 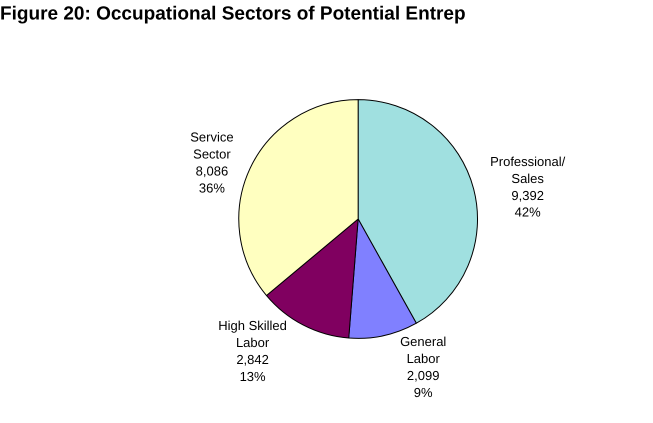 What do you see at coordinates (423, 384) in the screenshot?
I see `data-label: 2,099 9%` at bounding box center [423, 384].